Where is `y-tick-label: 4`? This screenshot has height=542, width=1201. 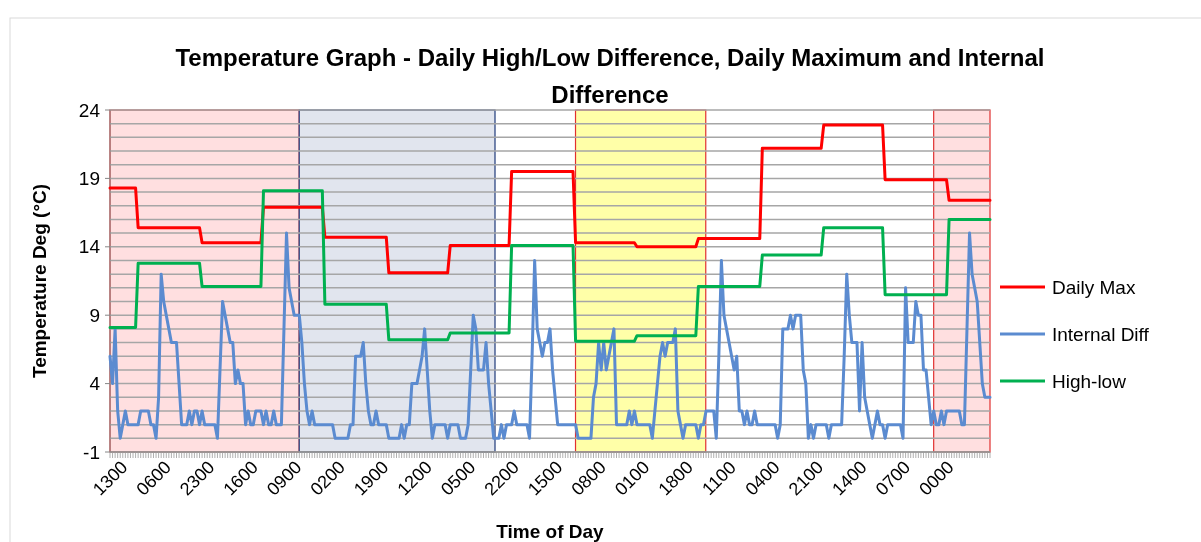
y-tick-label: 4 is located at coordinates (95, 384).